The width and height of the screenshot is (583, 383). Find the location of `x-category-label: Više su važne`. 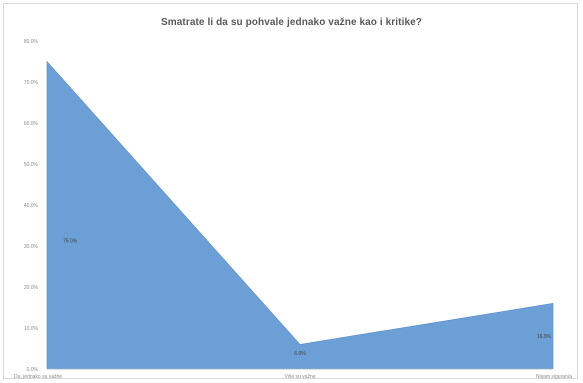

x-category-label: Više su važne is located at coordinates (299, 377).